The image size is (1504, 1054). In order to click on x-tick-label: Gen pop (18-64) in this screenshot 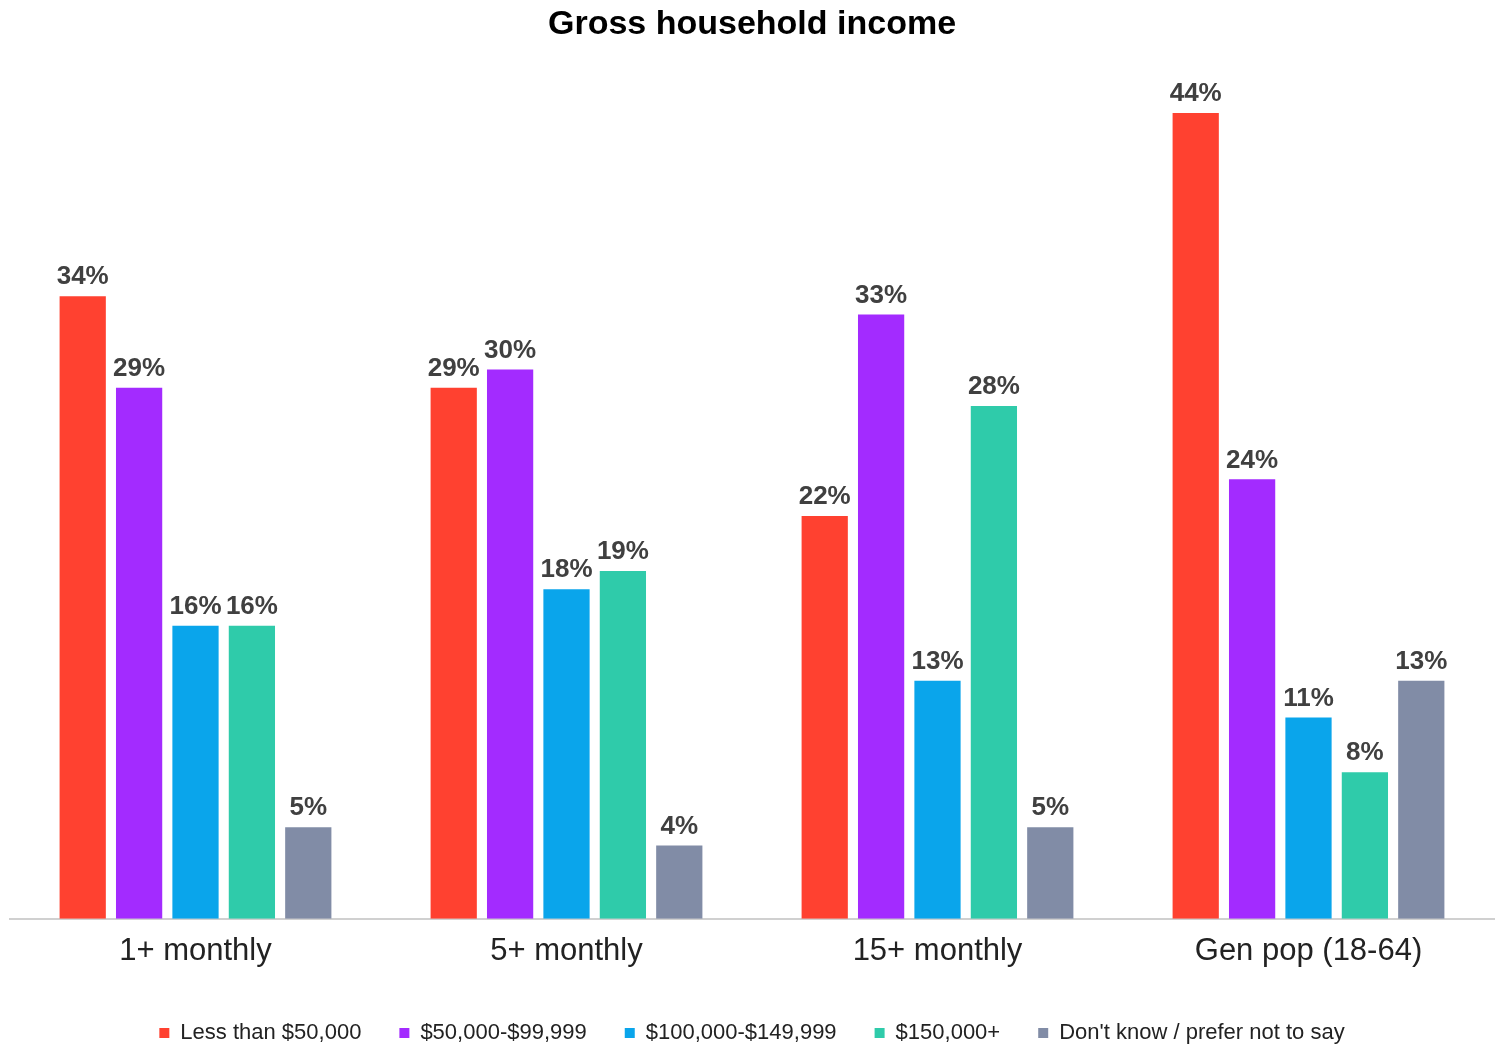, I will do `click(1308, 949)`.